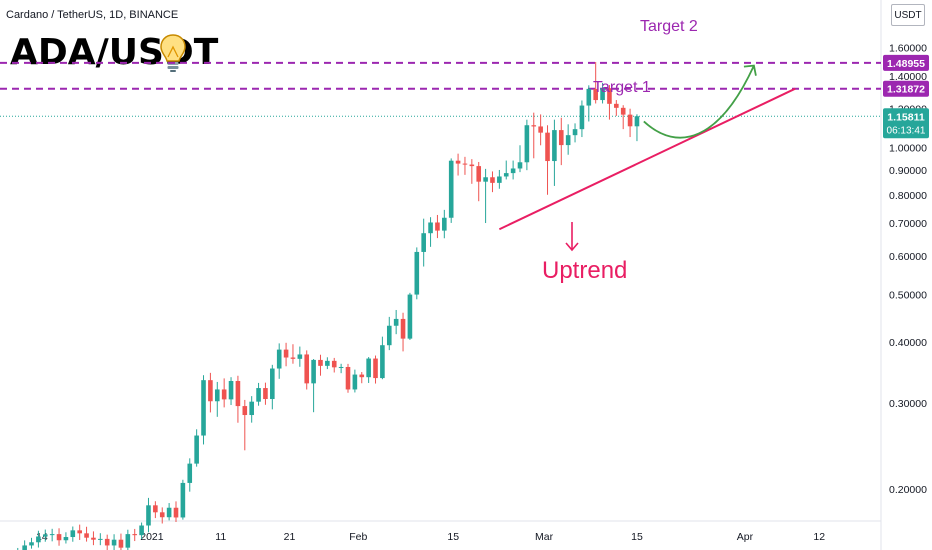 This screenshot has width=932, height=550. Describe the element at coordinates (750, 70) in the screenshot. I see `projection-arrow-head` at that location.